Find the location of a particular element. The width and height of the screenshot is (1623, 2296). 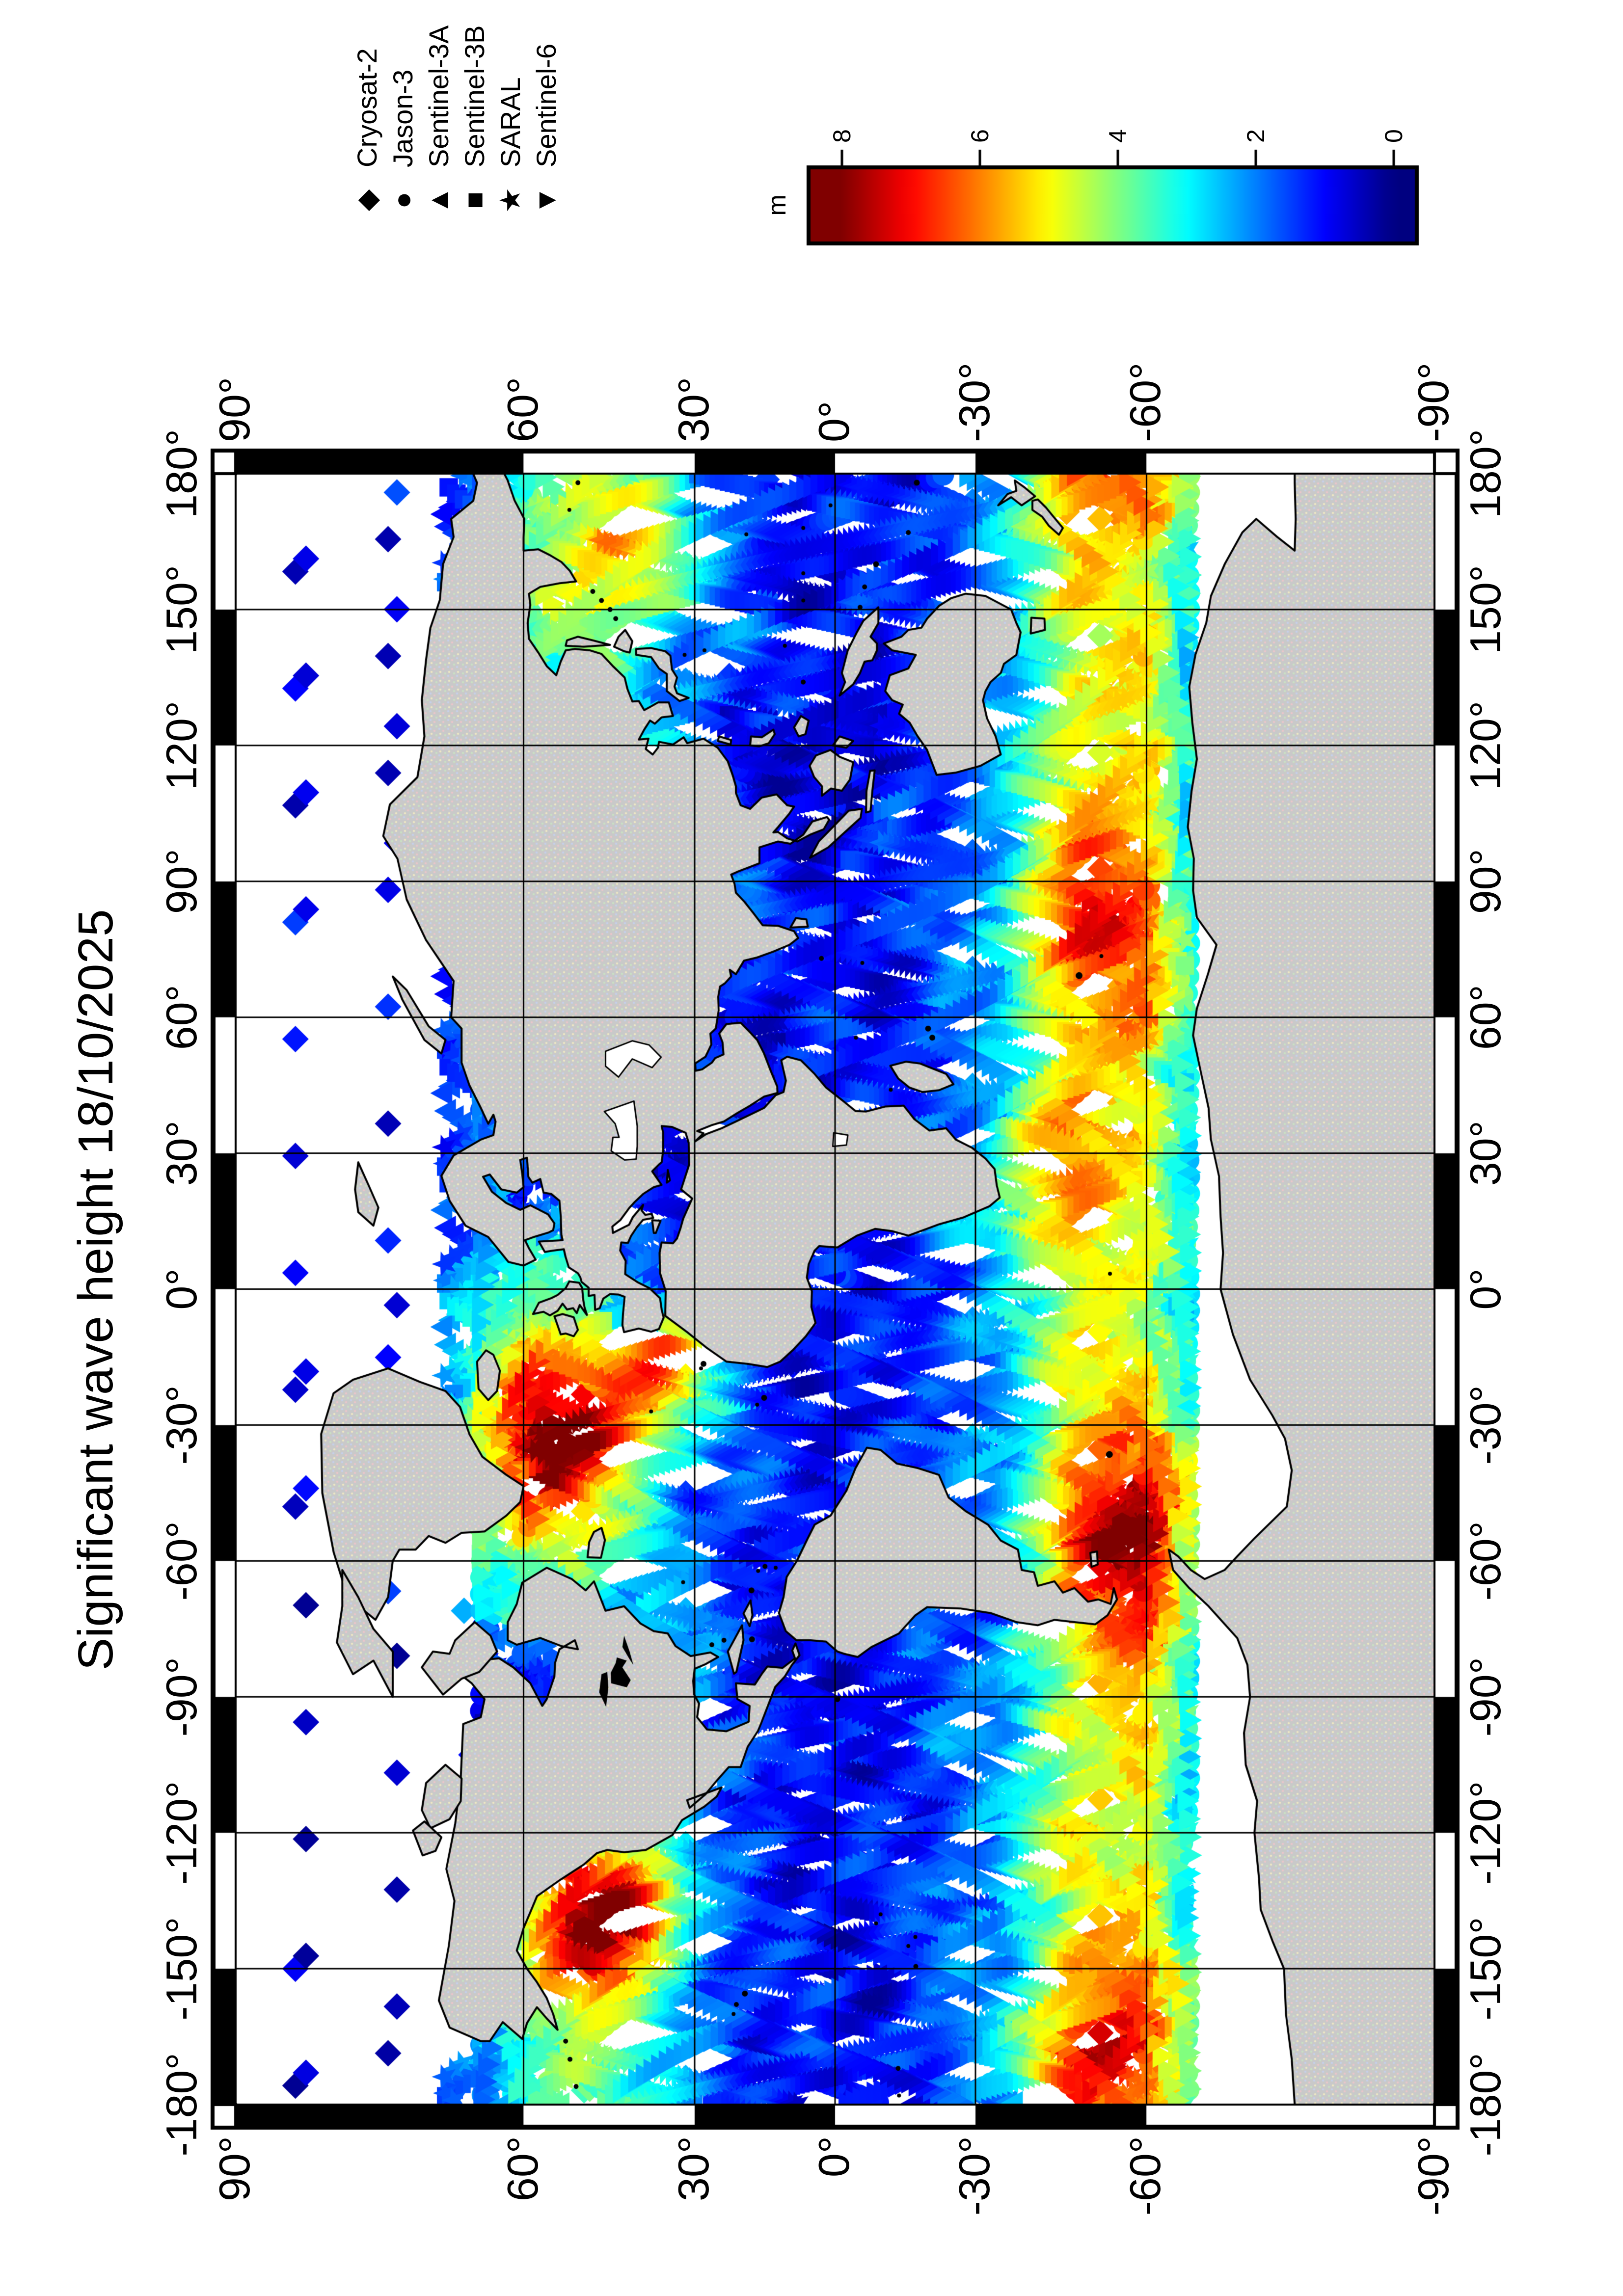

lon-label-top--60: -60° is located at coordinates (181, 1561).